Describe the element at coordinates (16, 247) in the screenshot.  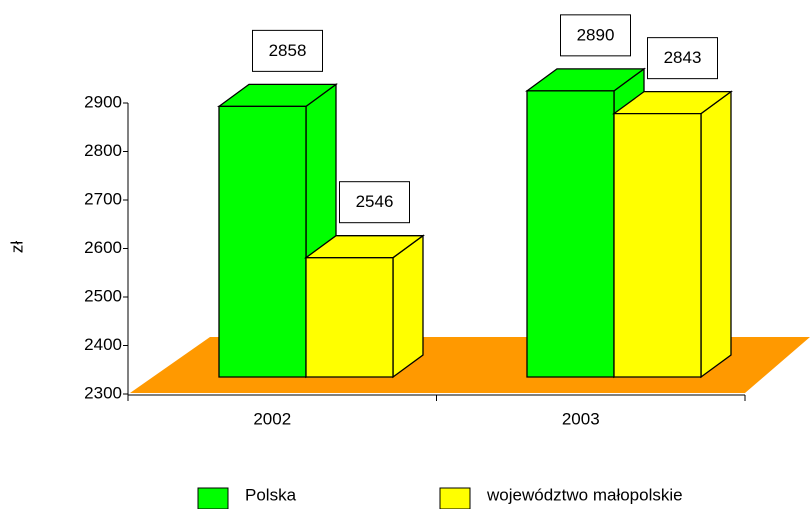
I see `y-axis-label: zł` at that location.